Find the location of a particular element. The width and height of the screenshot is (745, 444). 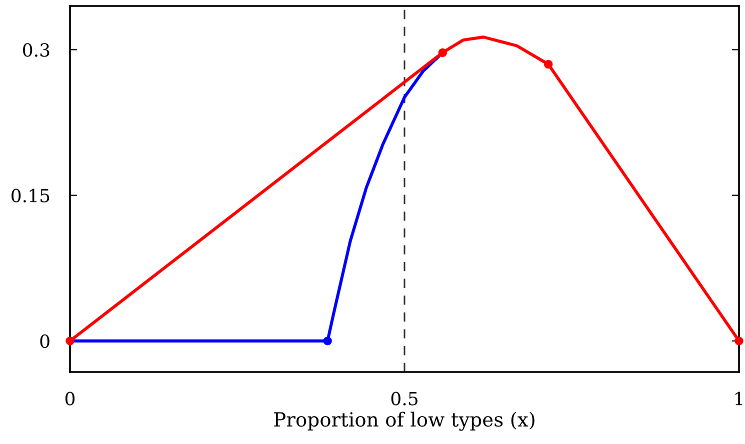

x-axis-title: Proportion of low types (x) is located at coordinates (404, 421).